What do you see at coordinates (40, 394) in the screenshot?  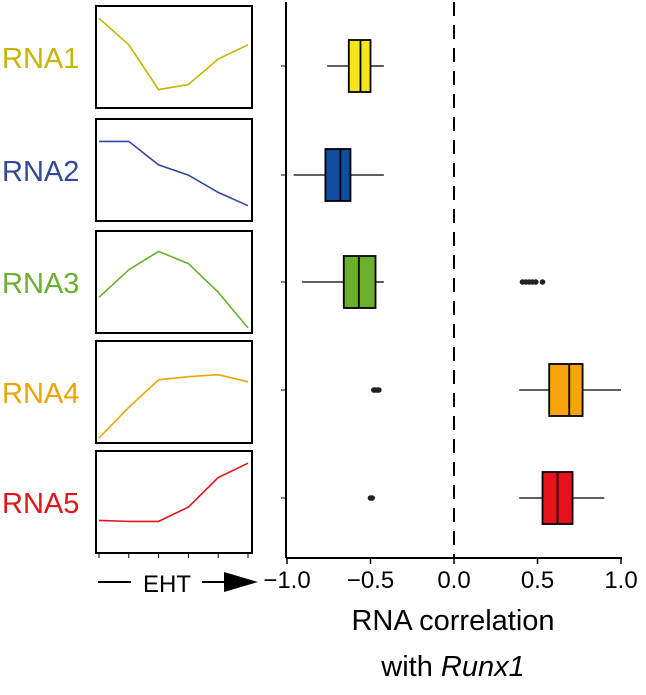 I see `series-label: RNA4` at bounding box center [40, 394].